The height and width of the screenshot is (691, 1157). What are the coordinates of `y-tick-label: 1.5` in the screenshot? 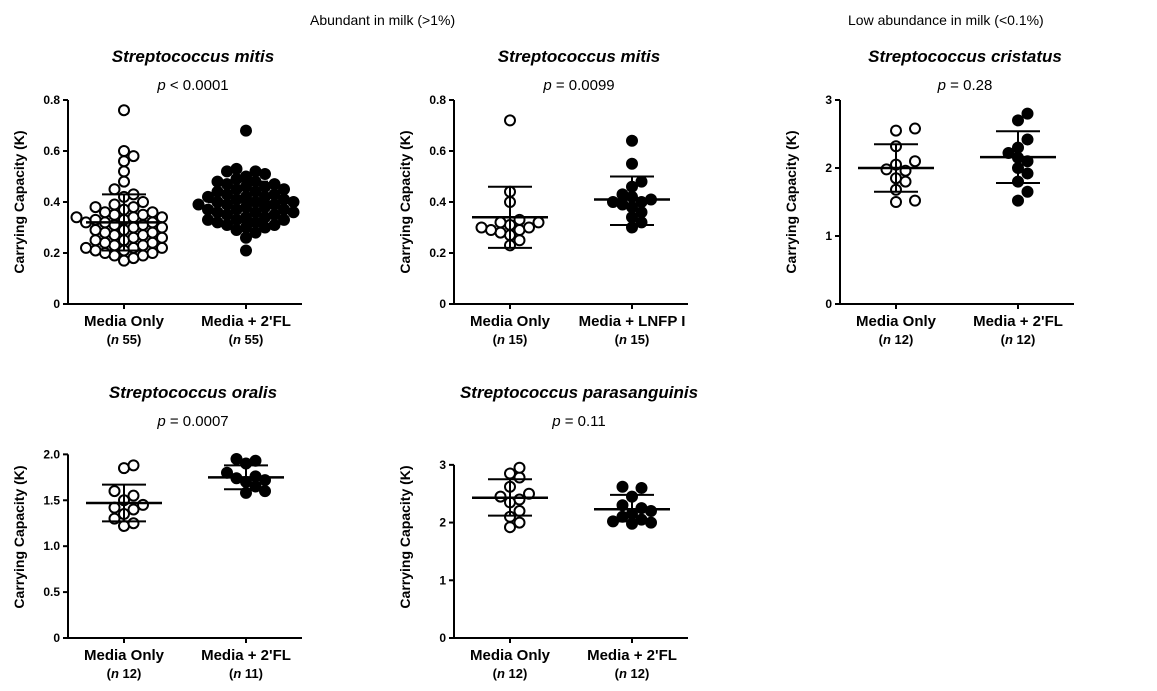 It's located at (51, 500).